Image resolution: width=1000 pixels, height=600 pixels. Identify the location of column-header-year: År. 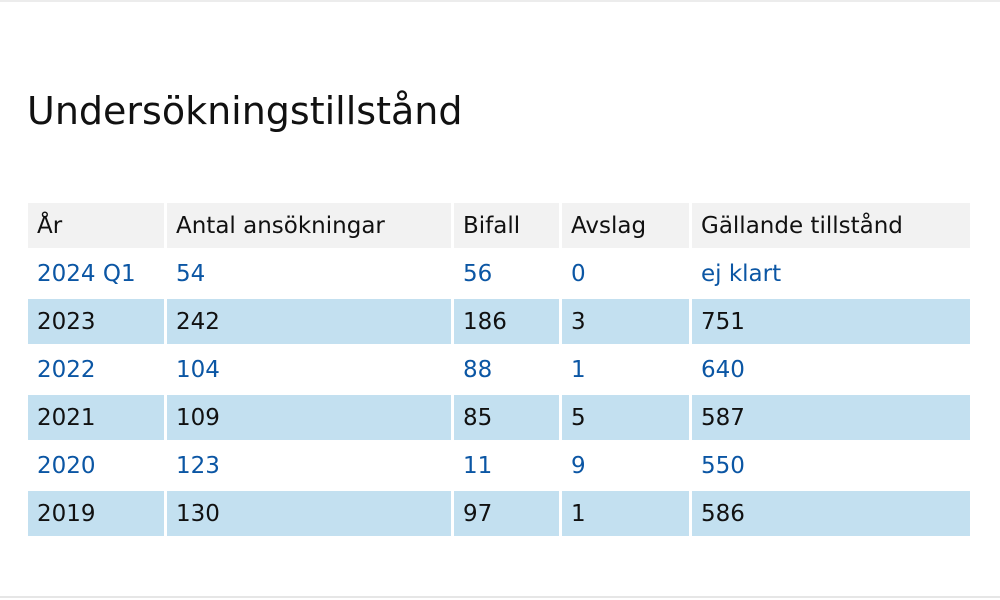
(96, 225).